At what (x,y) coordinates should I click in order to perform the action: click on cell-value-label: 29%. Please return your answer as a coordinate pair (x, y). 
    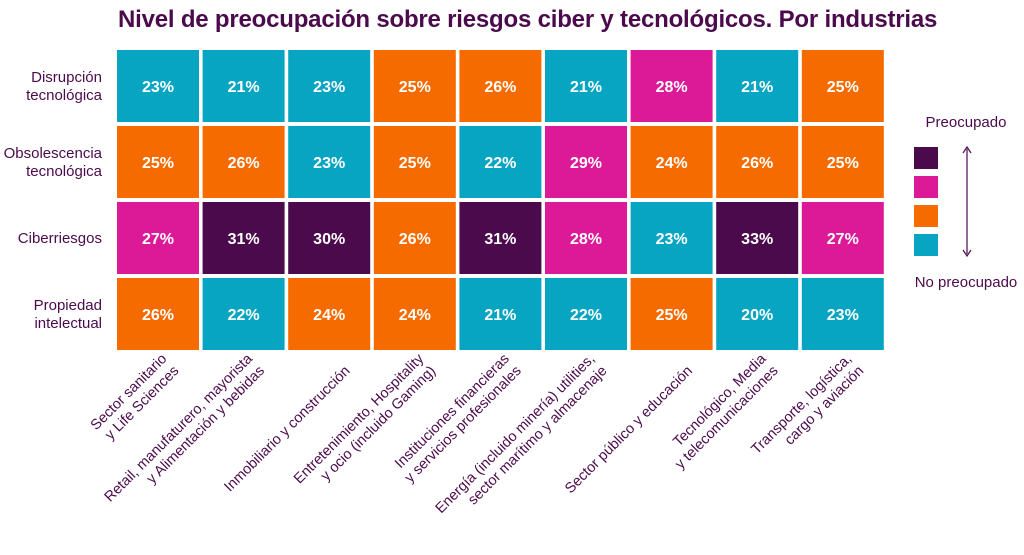
    Looking at the image, I should click on (586, 163).